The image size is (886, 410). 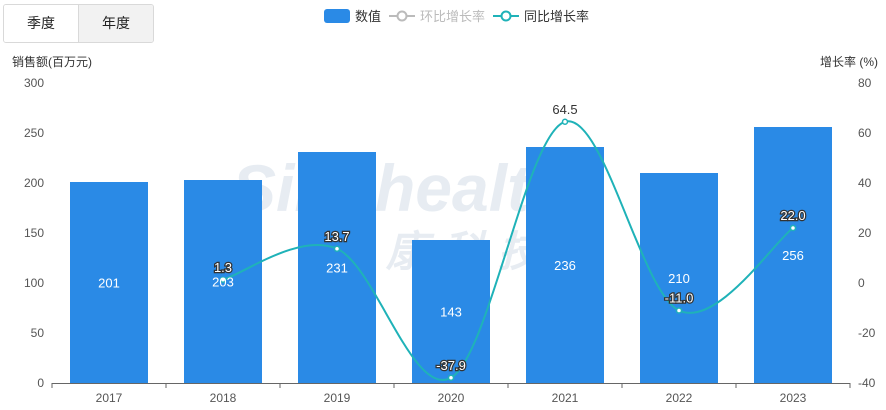 I want to click on y-right-tick-label: 60, so click(x=865, y=133).